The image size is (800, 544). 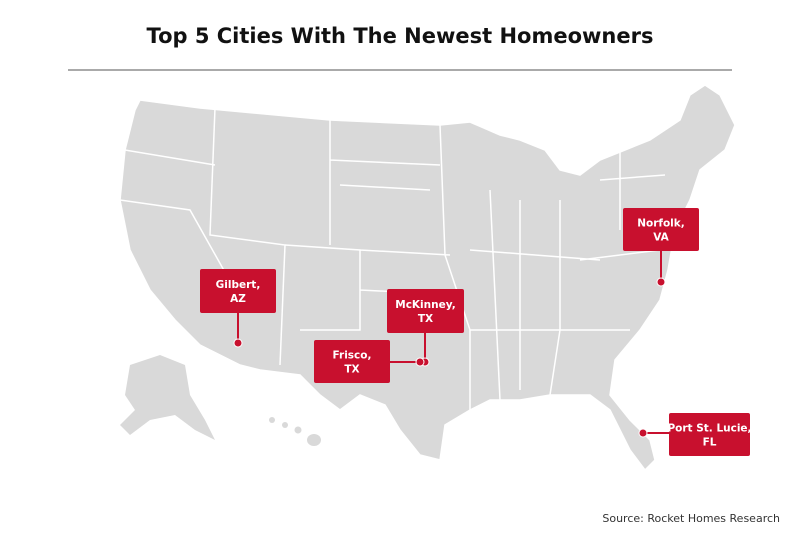 I want to click on city-label: Norfolk,, so click(x=661, y=224).